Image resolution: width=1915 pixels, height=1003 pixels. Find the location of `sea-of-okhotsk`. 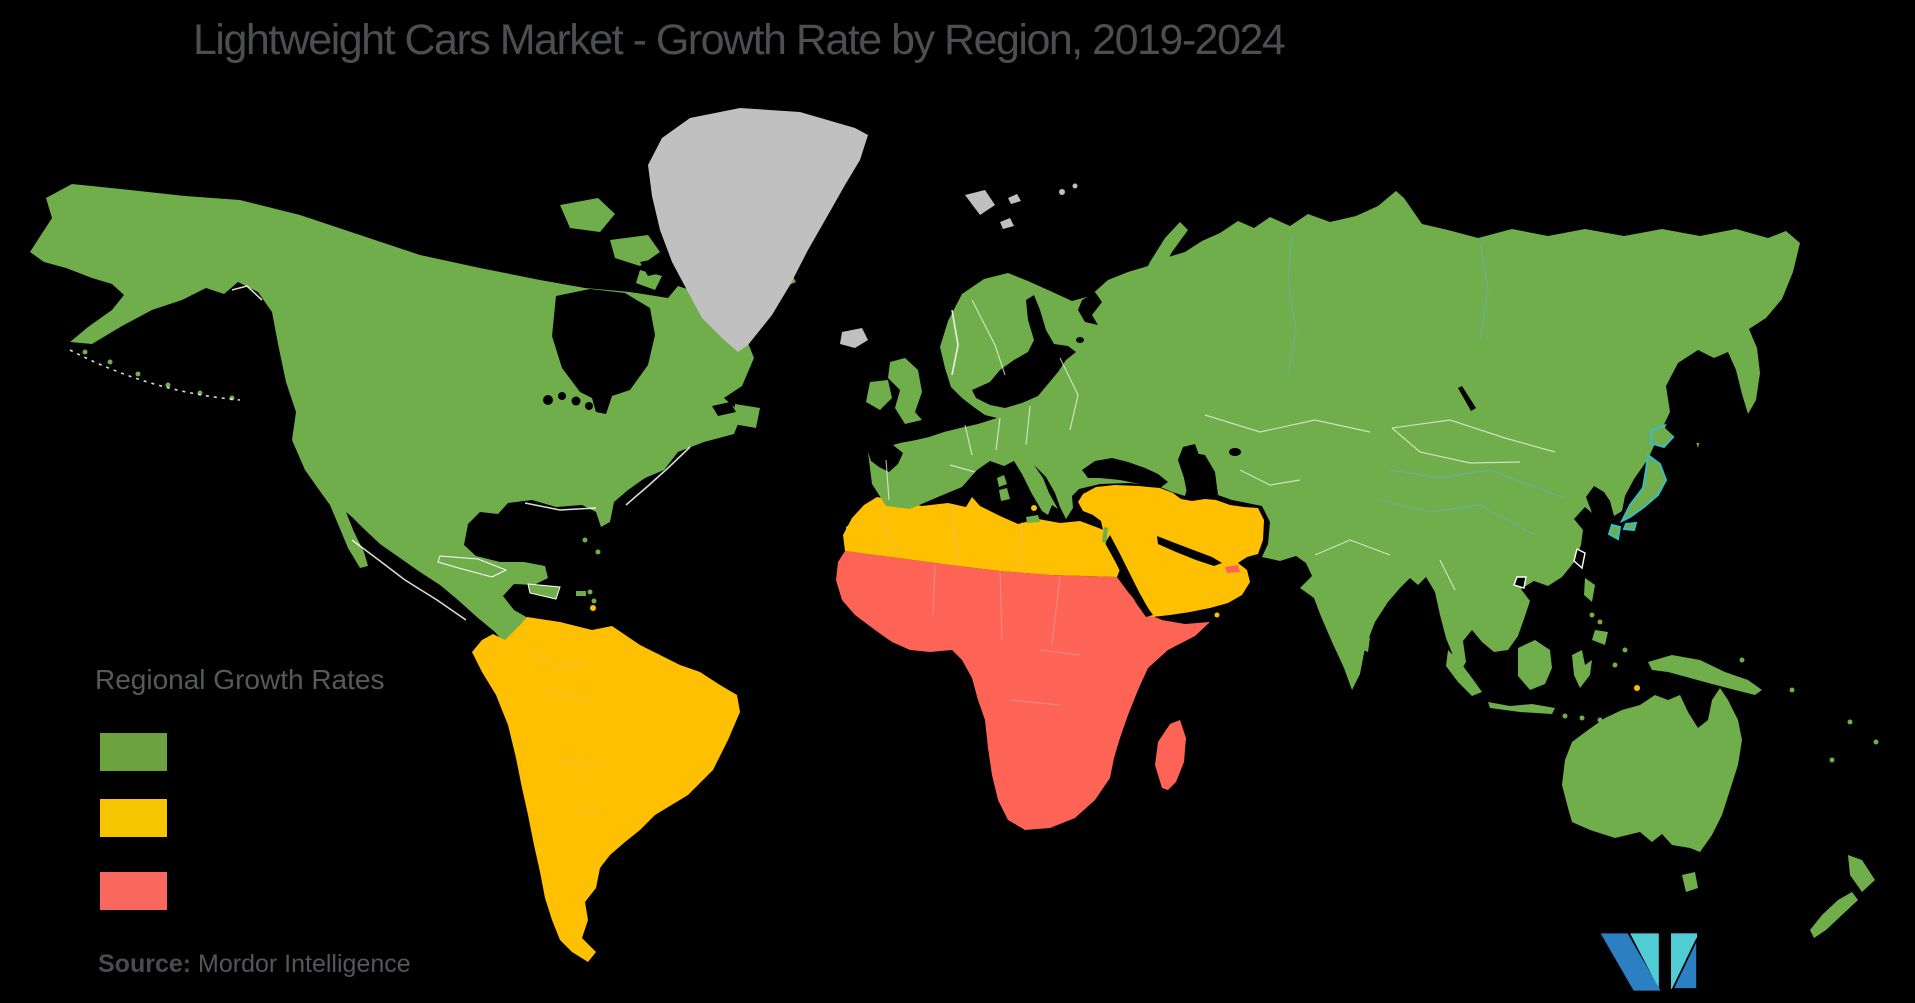

sea-of-okhotsk is located at coordinates (1703, 400).